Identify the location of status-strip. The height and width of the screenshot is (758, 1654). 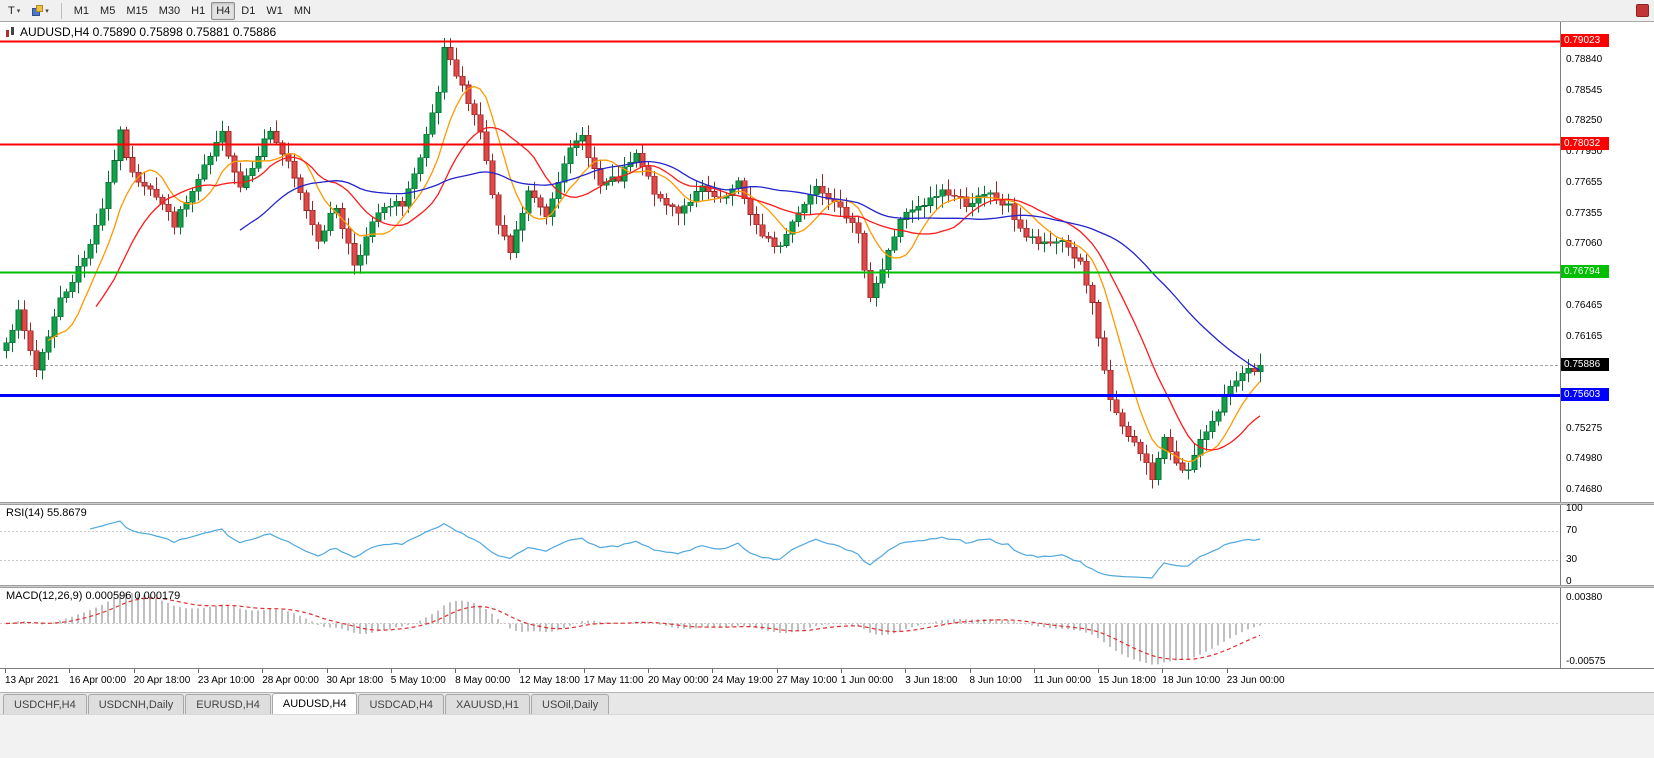
(827, 736).